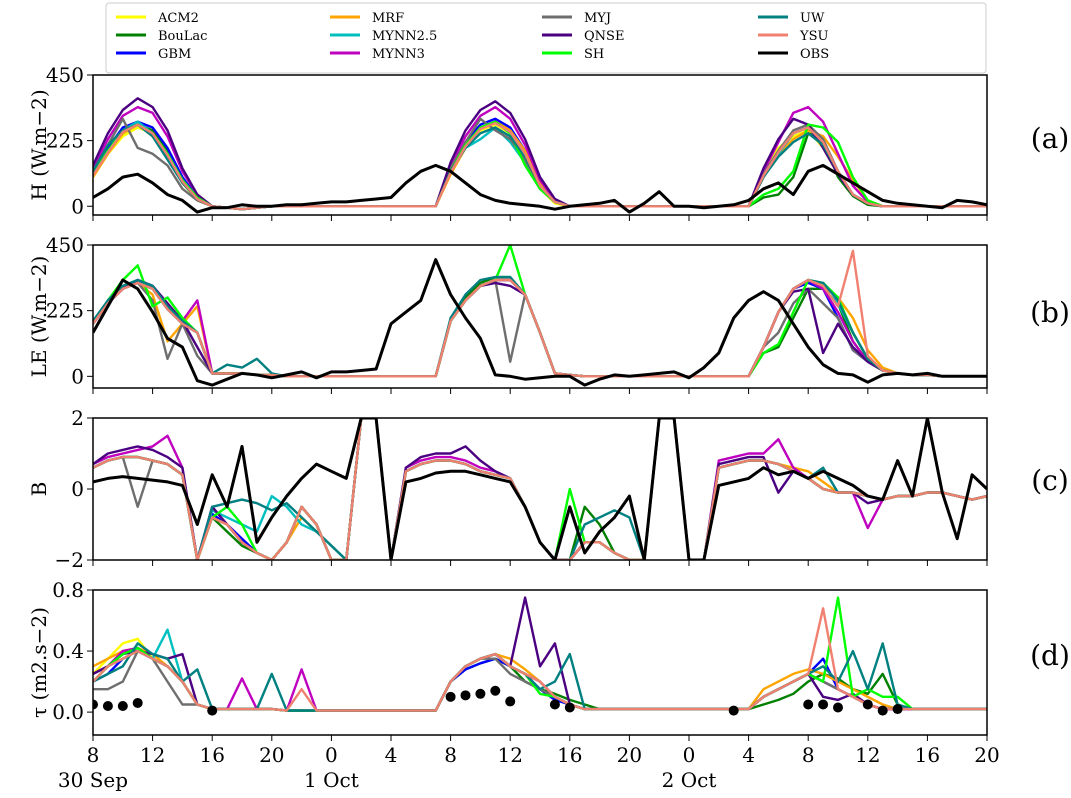 This screenshot has width=1071, height=798. I want to click on series-line-gbm, so click(540, 328).